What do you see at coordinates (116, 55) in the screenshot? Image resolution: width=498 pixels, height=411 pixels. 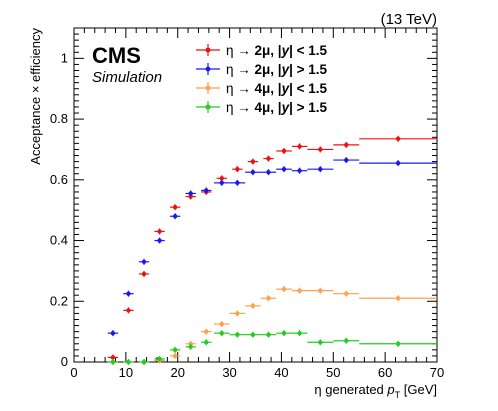 I see `cms-label: CMS` at bounding box center [116, 55].